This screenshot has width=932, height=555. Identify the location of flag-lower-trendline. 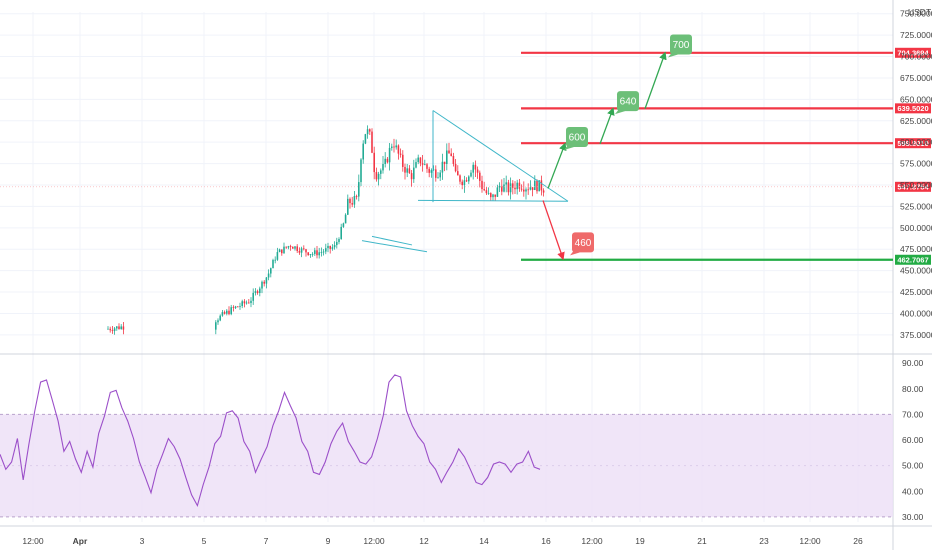
(394, 246).